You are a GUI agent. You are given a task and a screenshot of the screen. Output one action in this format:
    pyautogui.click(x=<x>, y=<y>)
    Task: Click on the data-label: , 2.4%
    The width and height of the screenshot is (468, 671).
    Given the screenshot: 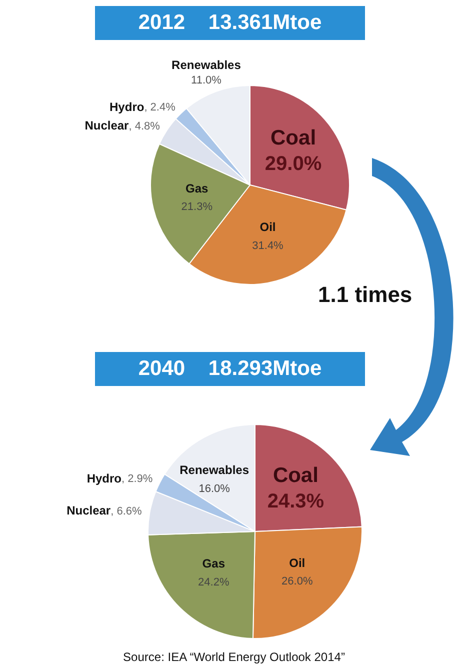 What is the action you would take?
    pyautogui.click(x=160, y=108)
    